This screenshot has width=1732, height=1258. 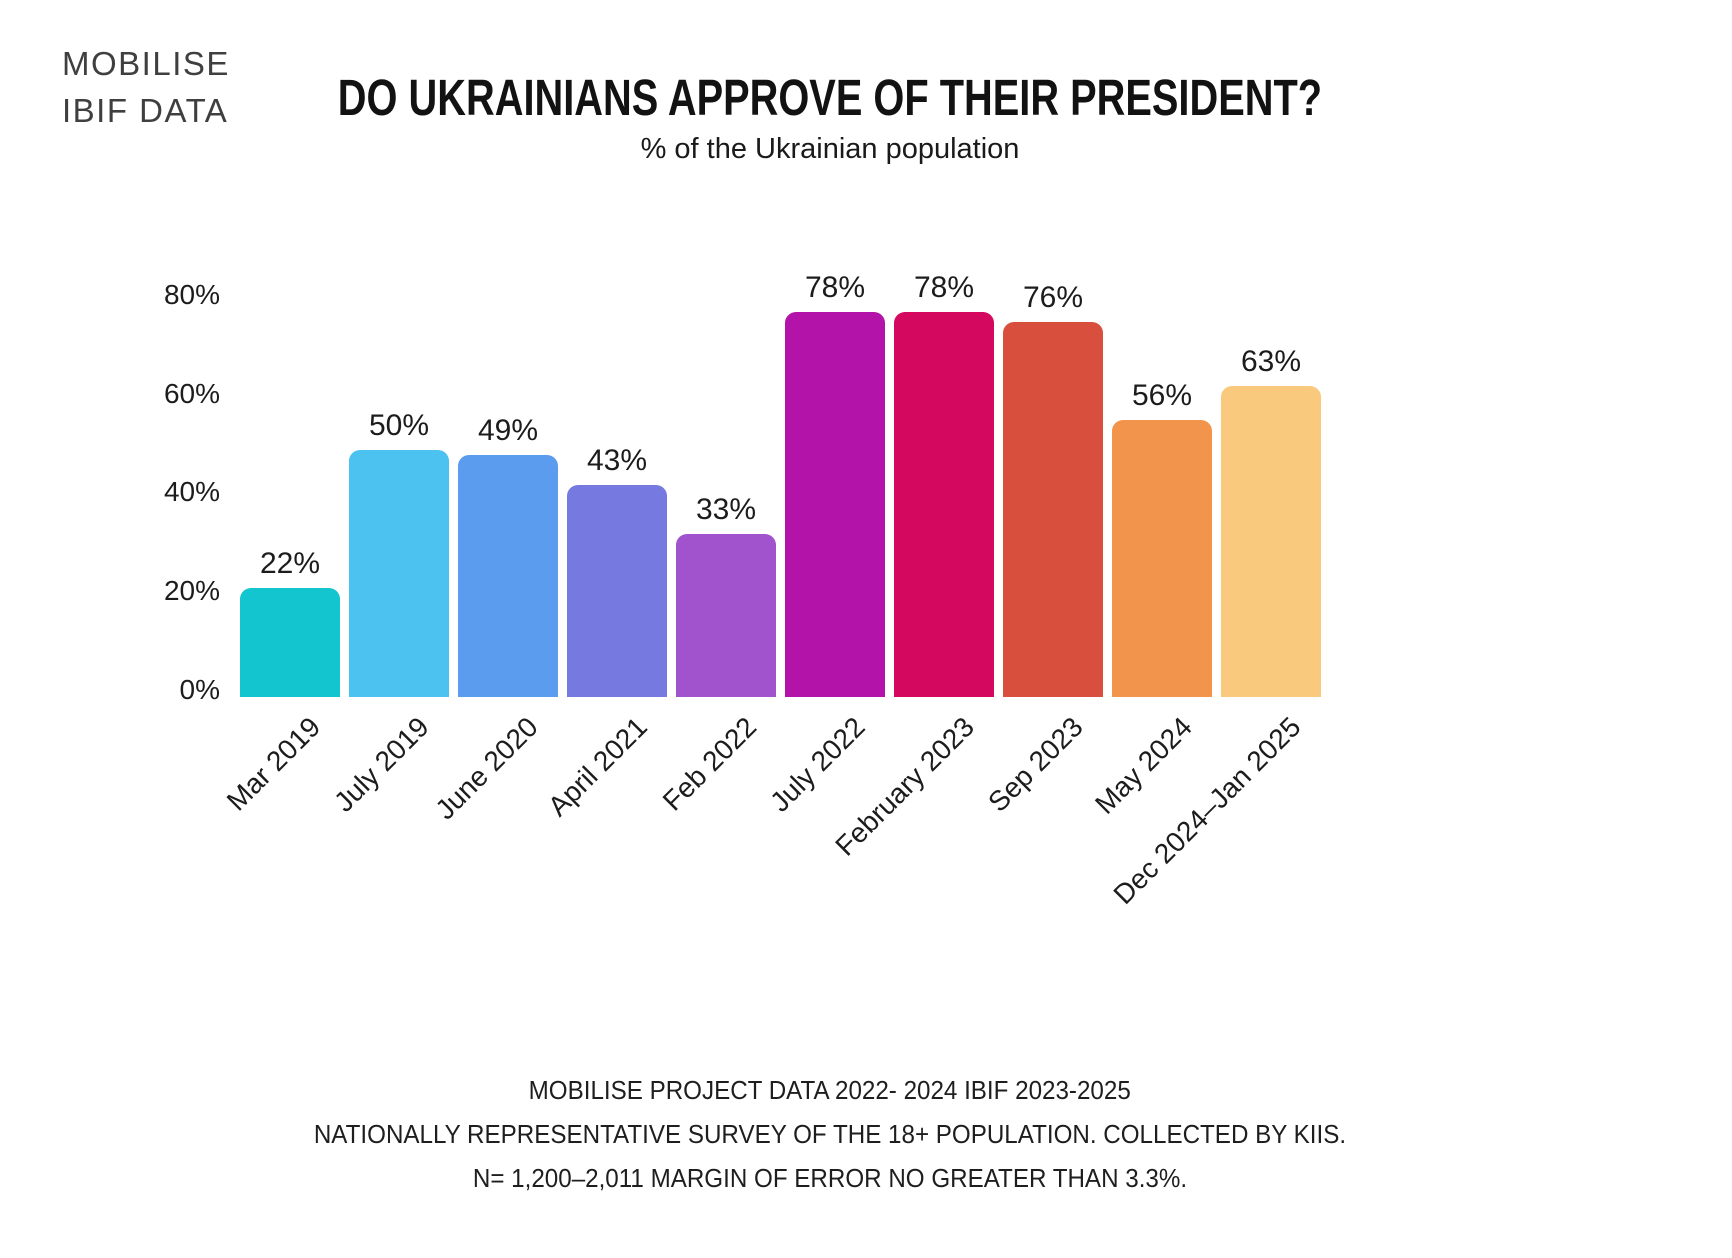 What do you see at coordinates (1207, 811) in the screenshot?
I see `x-axis-label: Dec 2024–Jan 2025` at bounding box center [1207, 811].